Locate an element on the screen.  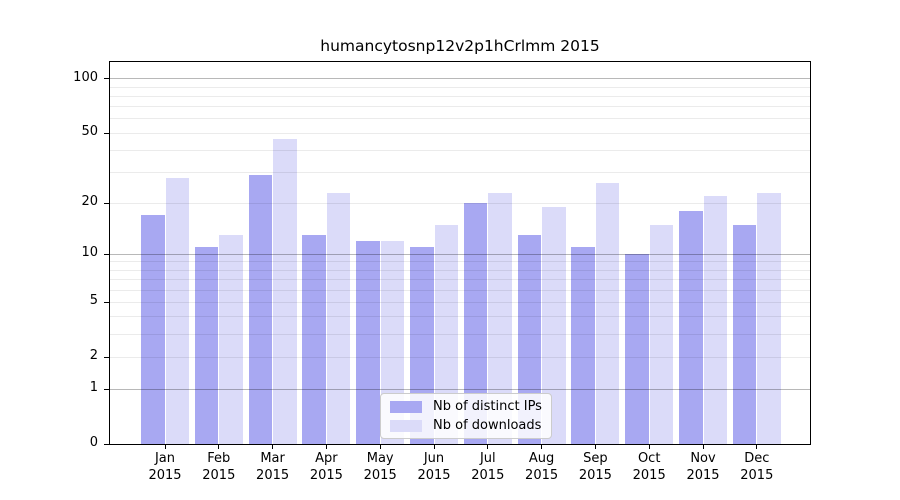
bar-distinct-ips-dec is located at coordinates (744, 334).